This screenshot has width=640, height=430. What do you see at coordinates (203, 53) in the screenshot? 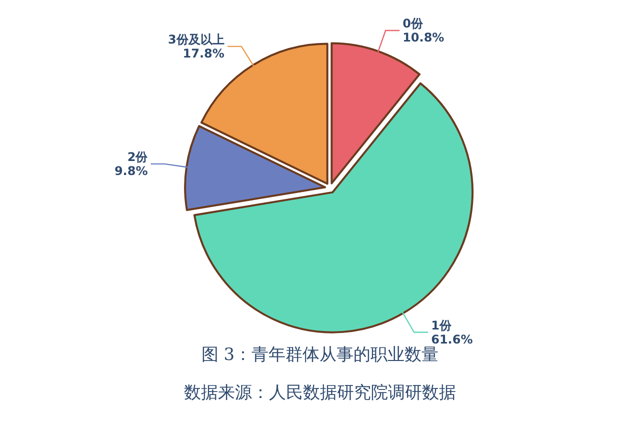
I see `data-label: 17.8%` at bounding box center [203, 53].